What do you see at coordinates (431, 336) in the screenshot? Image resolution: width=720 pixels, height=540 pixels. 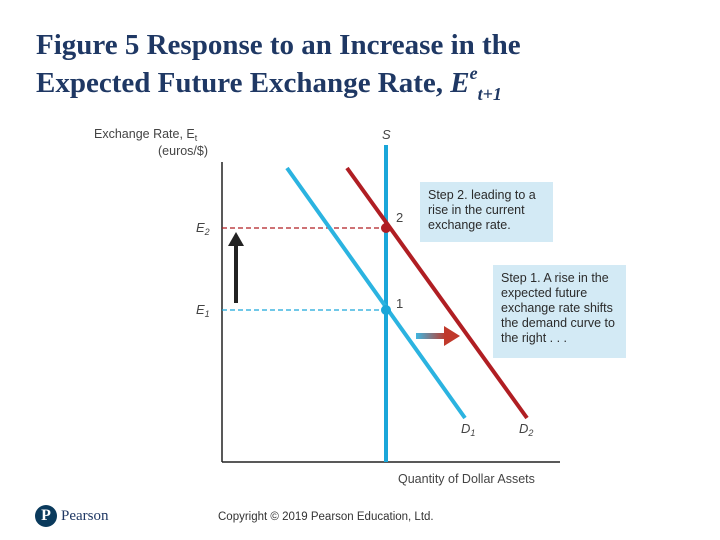 I see `shift-arrow-shaft` at bounding box center [431, 336].